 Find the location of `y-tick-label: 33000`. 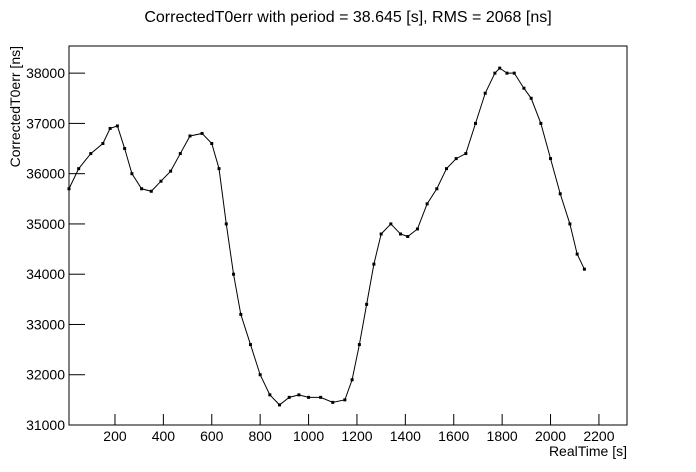

y-tick-label: 33000 is located at coordinates (45, 324).